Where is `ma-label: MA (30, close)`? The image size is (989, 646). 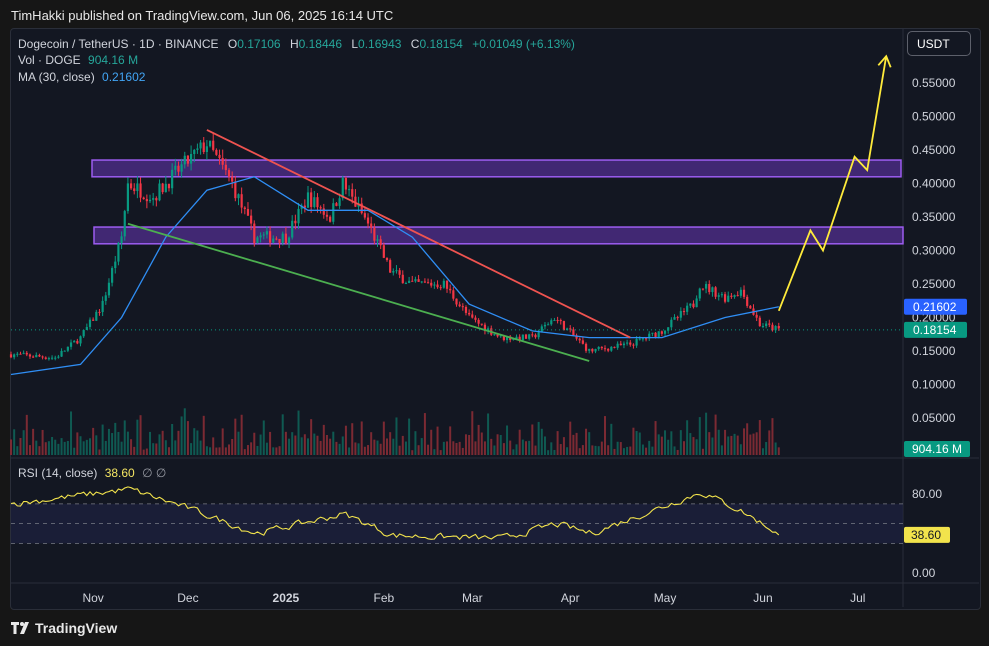 ma-label: MA (30, close) is located at coordinates (56, 77).